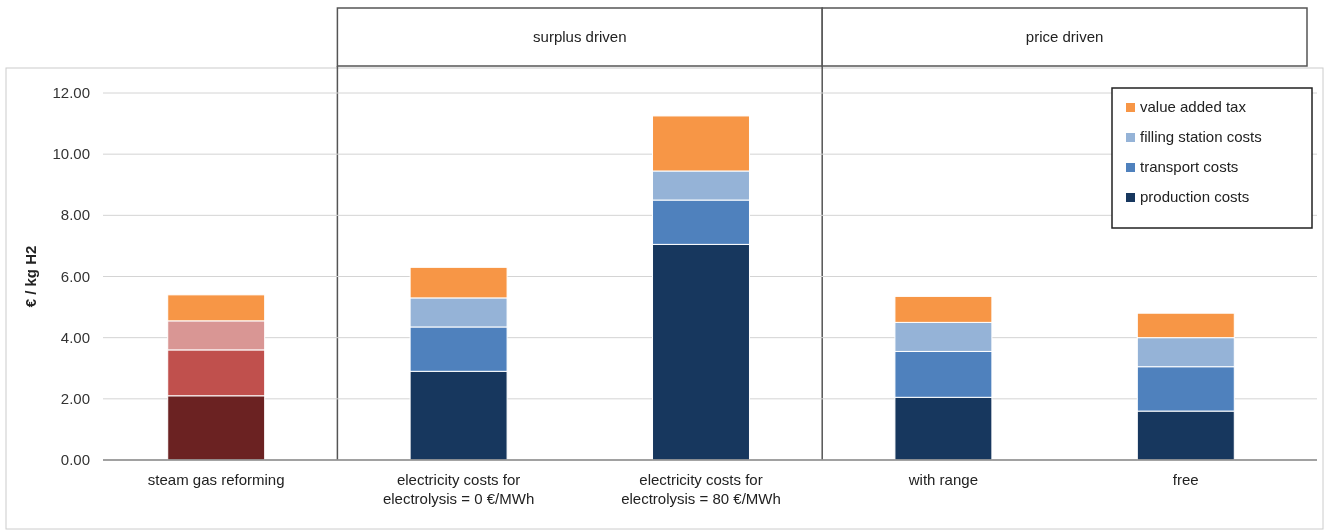 The width and height of the screenshot is (1327, 531). I want to click on y-tick-label: 6.00, so click(75, 276).